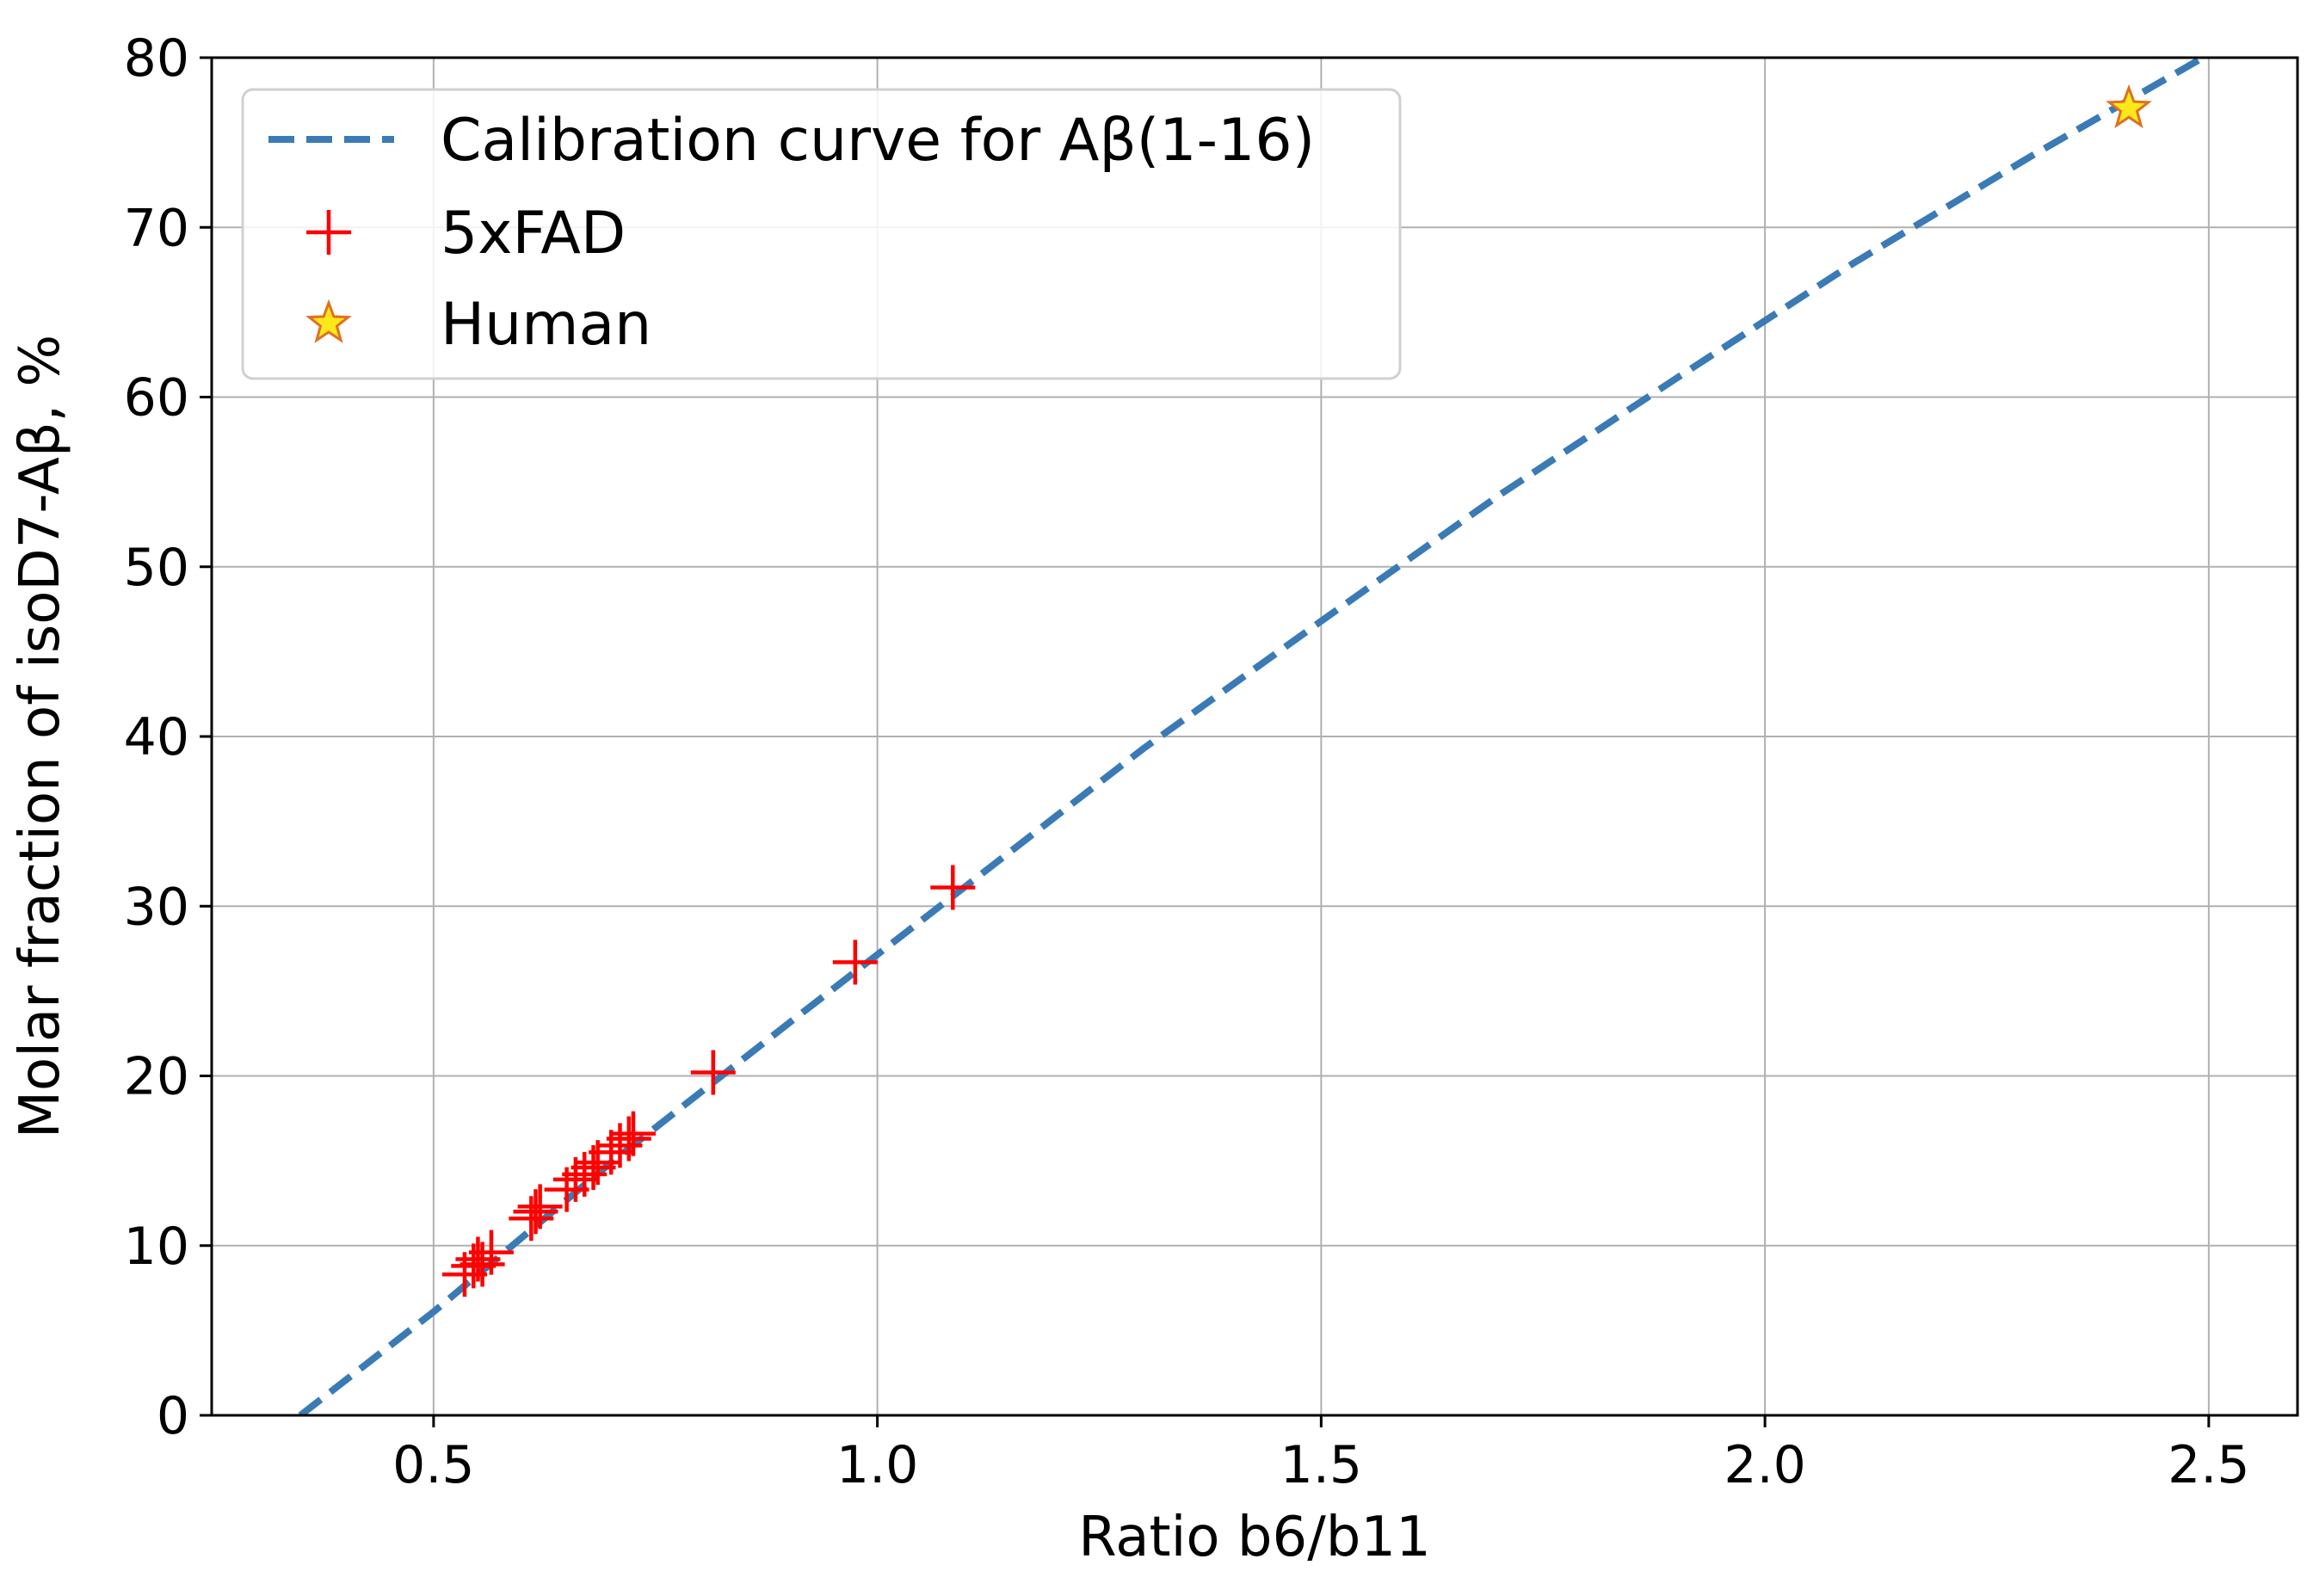 The width and height of the screenshot is (2313, 1596). Describe the element at coordinates (328, 232) in the screenshot. I see `legend-plus-marker-icon` at that location.